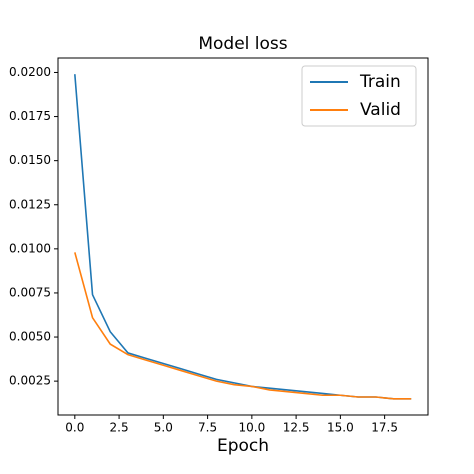 Image resolution: width=474 pixels, height=474 pixels. I want to click on legend-label: Valid, so click(380, 110).